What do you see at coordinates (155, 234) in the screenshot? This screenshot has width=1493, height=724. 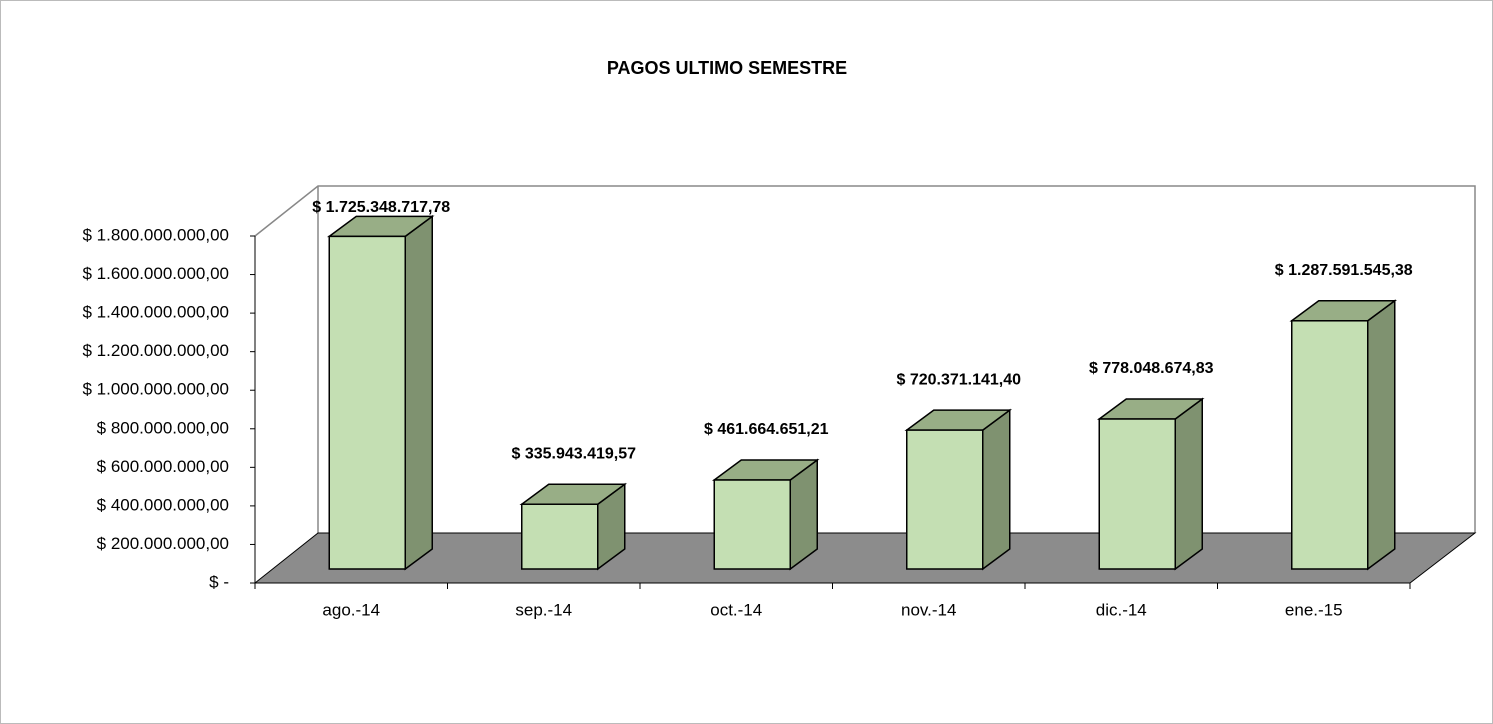 I see `y-tick-label: $ 1.800.000.000,00` at bounding box center [155, 234].